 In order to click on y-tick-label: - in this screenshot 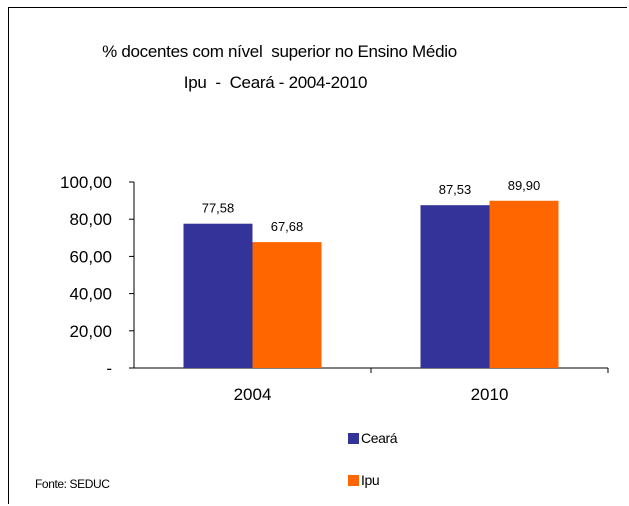, I will do `click(109, 368)`.